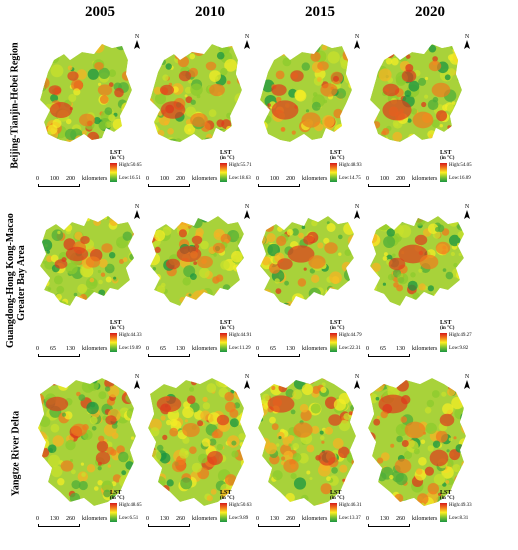 The image size is (518, 550). Describe the element at coordinates (59, 525) in the screenshot. I see `scale-bar-line` at that location.